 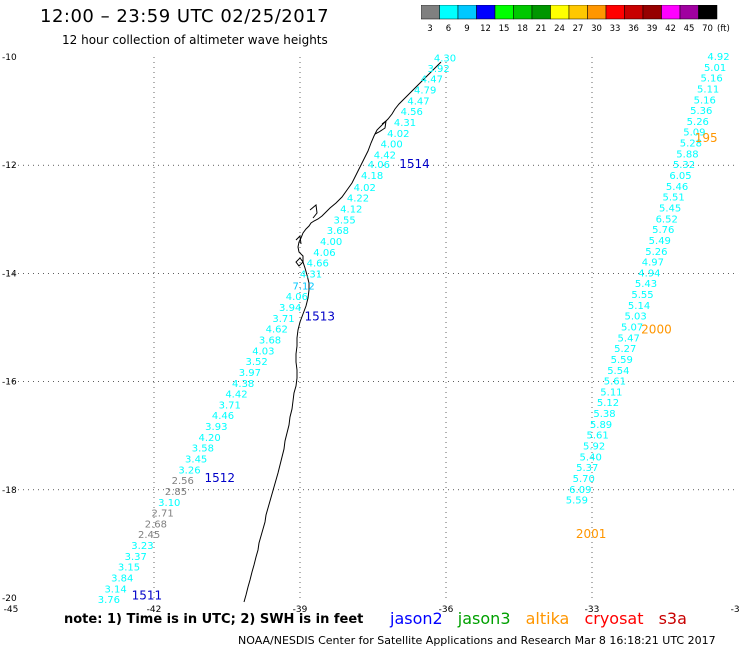 What do you see at coordinates (649, 273) in the screenshot?
I see `wave-height-label: 4.94` at bounding box center [649, 273].